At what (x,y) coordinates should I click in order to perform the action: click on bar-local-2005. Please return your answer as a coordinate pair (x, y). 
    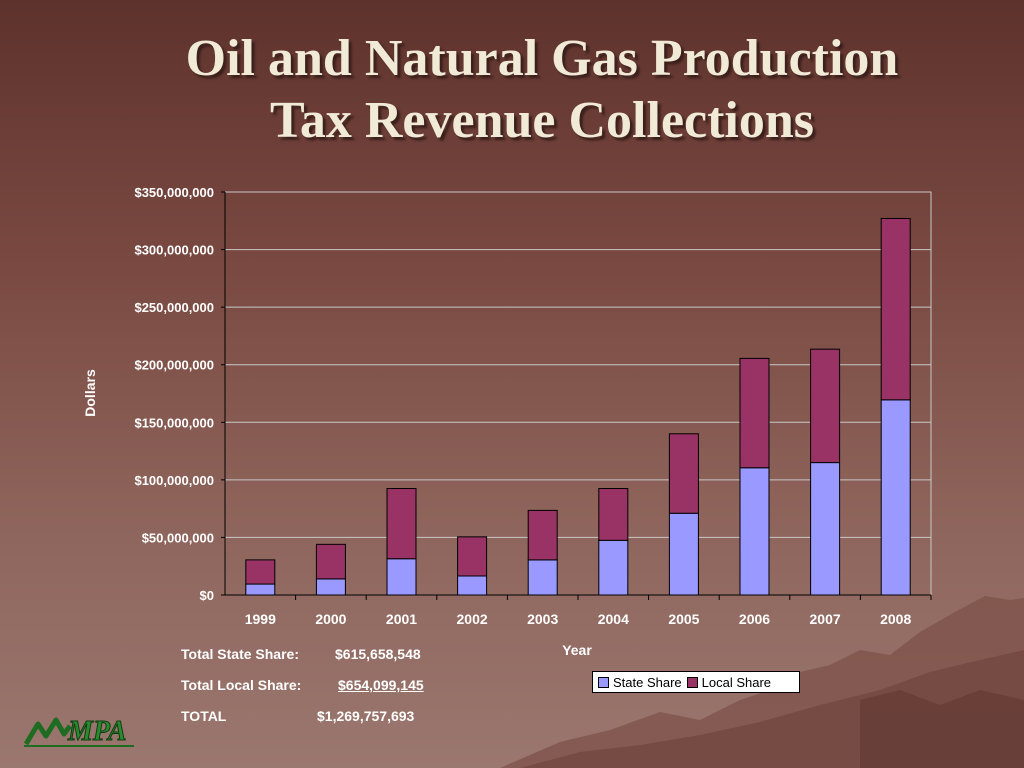
    Looking at the image, I should click on (683, 473).